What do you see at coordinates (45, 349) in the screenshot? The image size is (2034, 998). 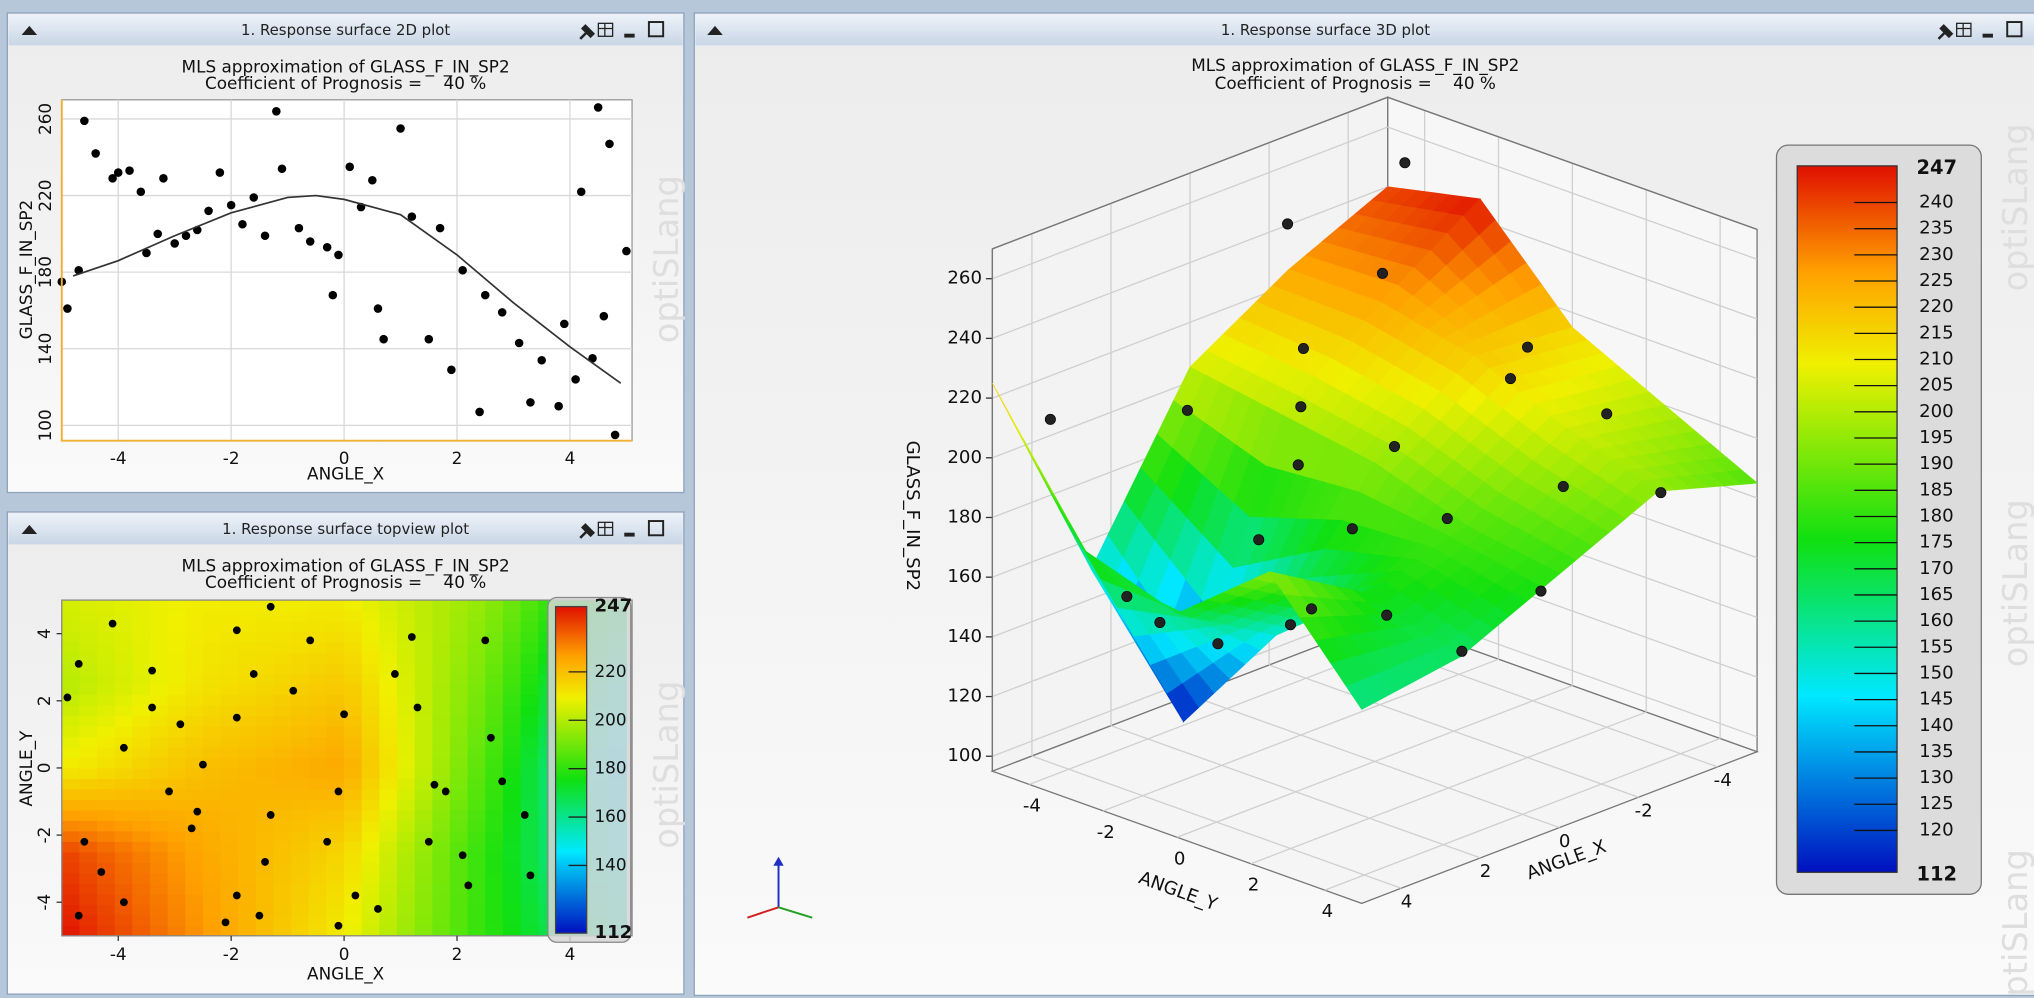 I see `y-tick-label: 140` at bounding box center [45, 349].